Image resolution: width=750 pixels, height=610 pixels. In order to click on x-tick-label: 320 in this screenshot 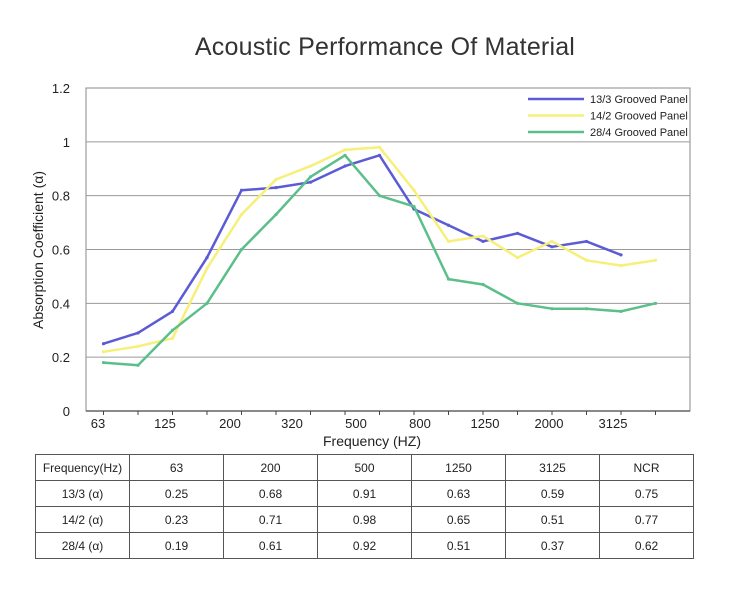, I will do `click(292, 423)`.